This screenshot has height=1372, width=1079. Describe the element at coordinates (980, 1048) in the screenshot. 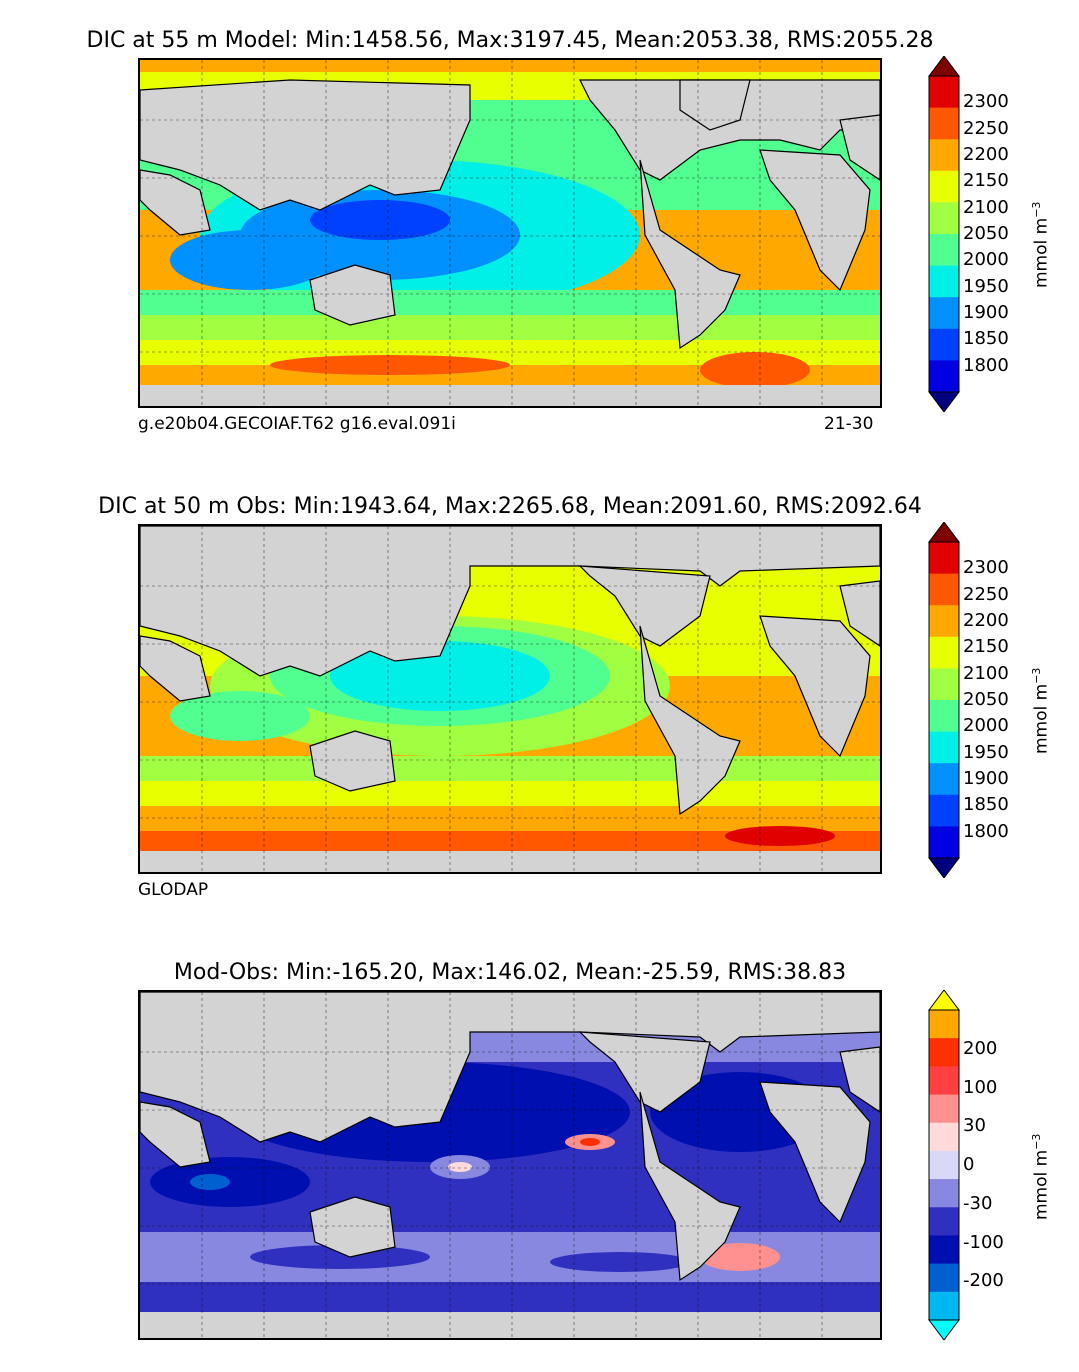

I see `colorbar-tick-label: 200` at that location.